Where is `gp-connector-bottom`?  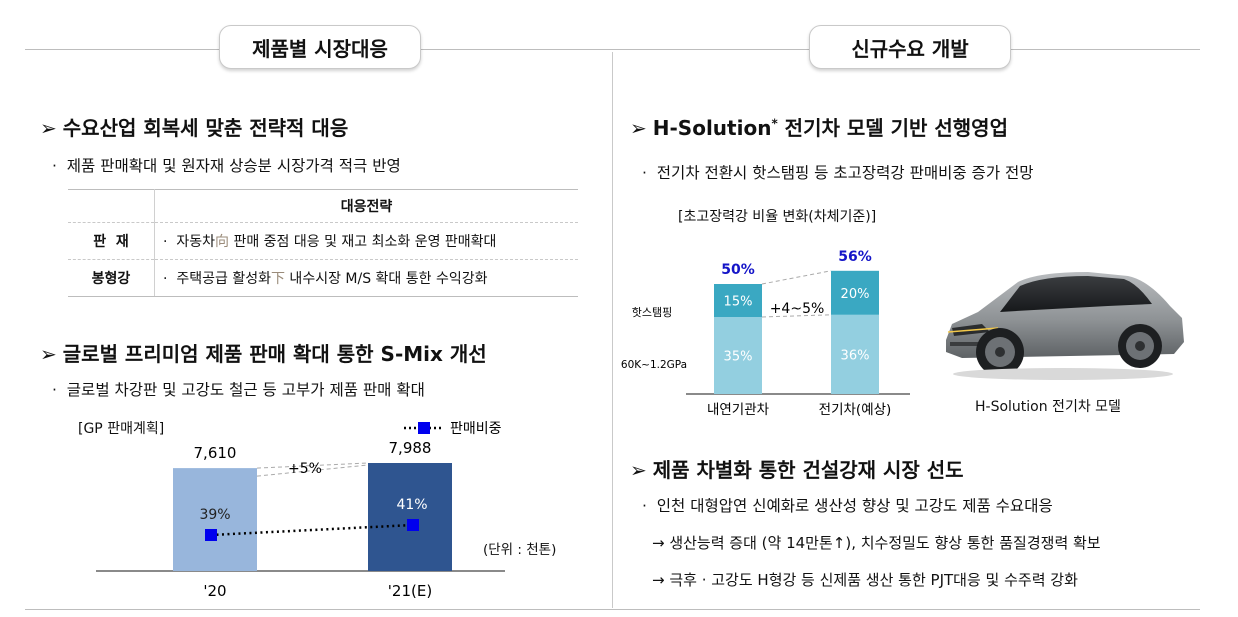 gp-connector-bottom is located at coordinates (312, 470).